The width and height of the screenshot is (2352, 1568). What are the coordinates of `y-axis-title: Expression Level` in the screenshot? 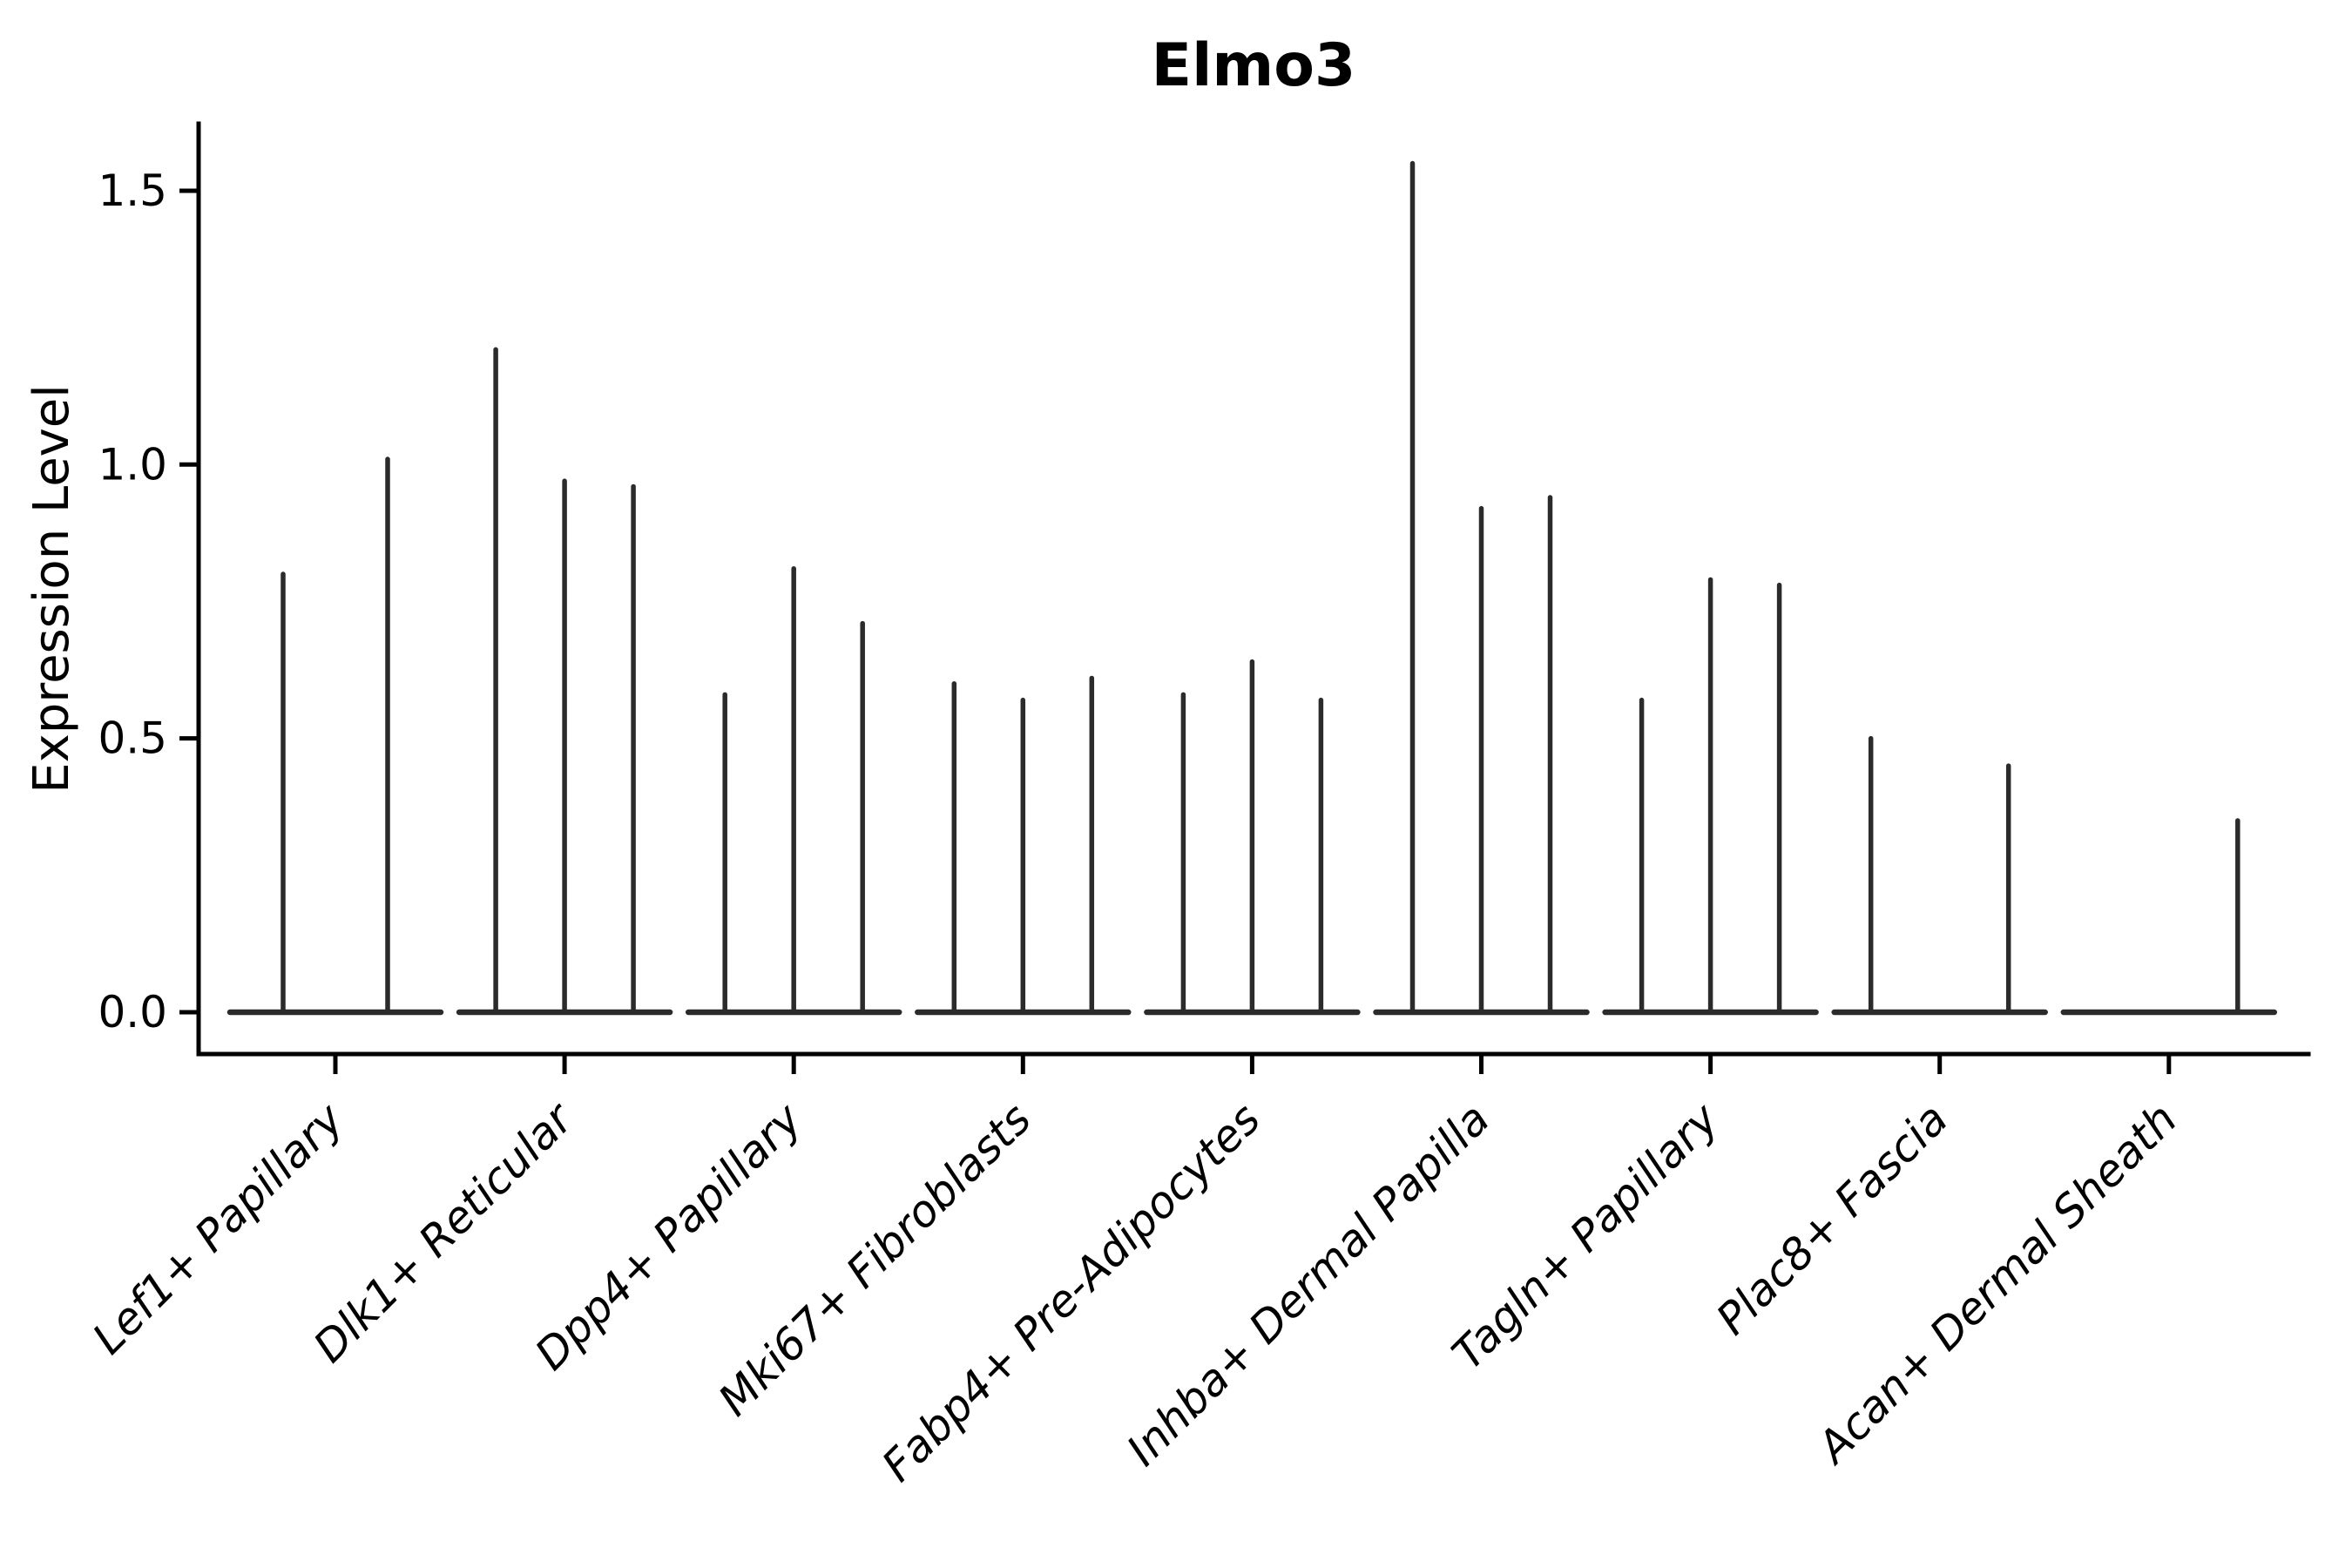 It's located at (52, 589).